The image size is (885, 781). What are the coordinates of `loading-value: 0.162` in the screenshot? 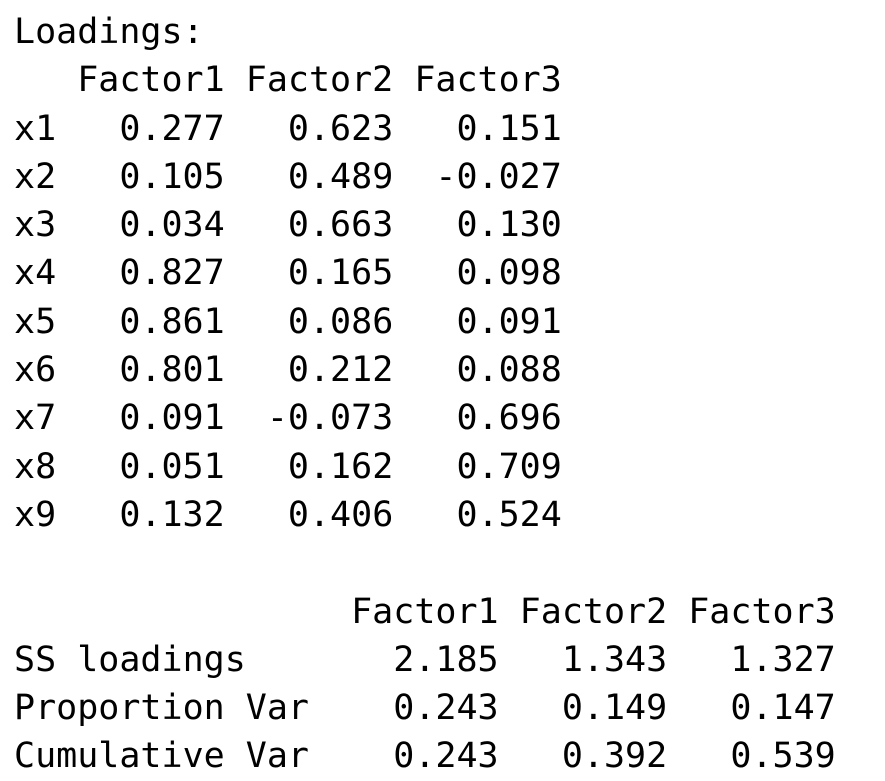 It's located at (340, 466).